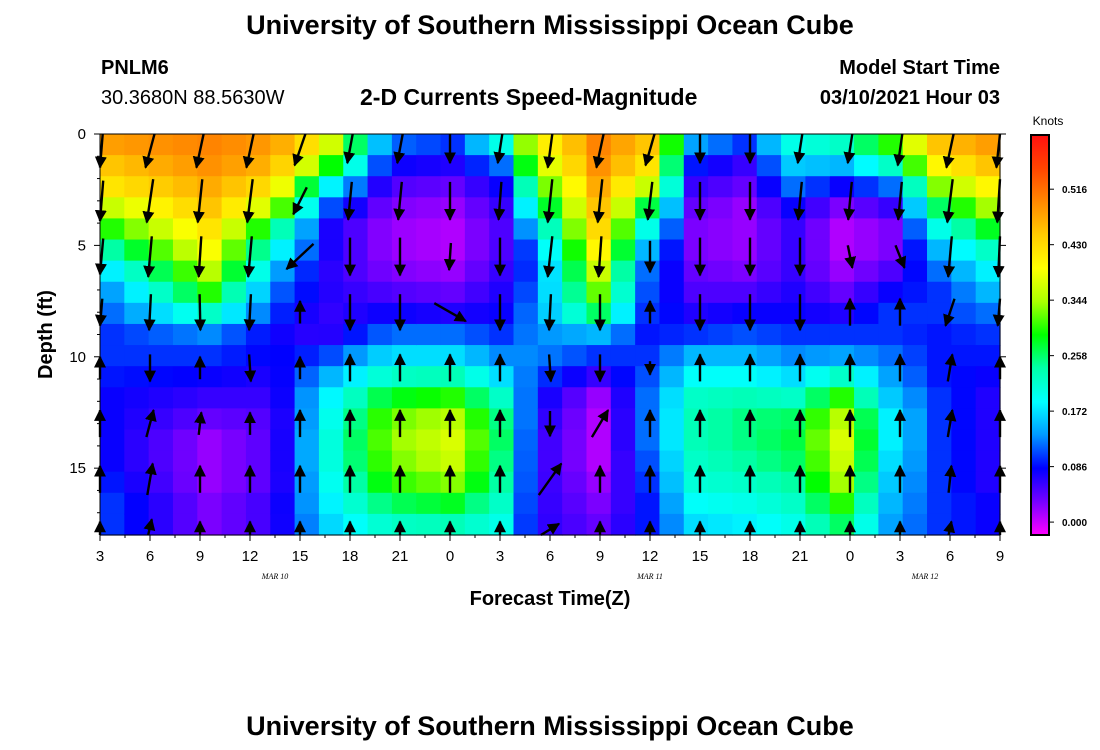 Image resolution: width=1100 pixels, height=750 pixels. I want to click on y-tick-label: 0, so click(82, 134).